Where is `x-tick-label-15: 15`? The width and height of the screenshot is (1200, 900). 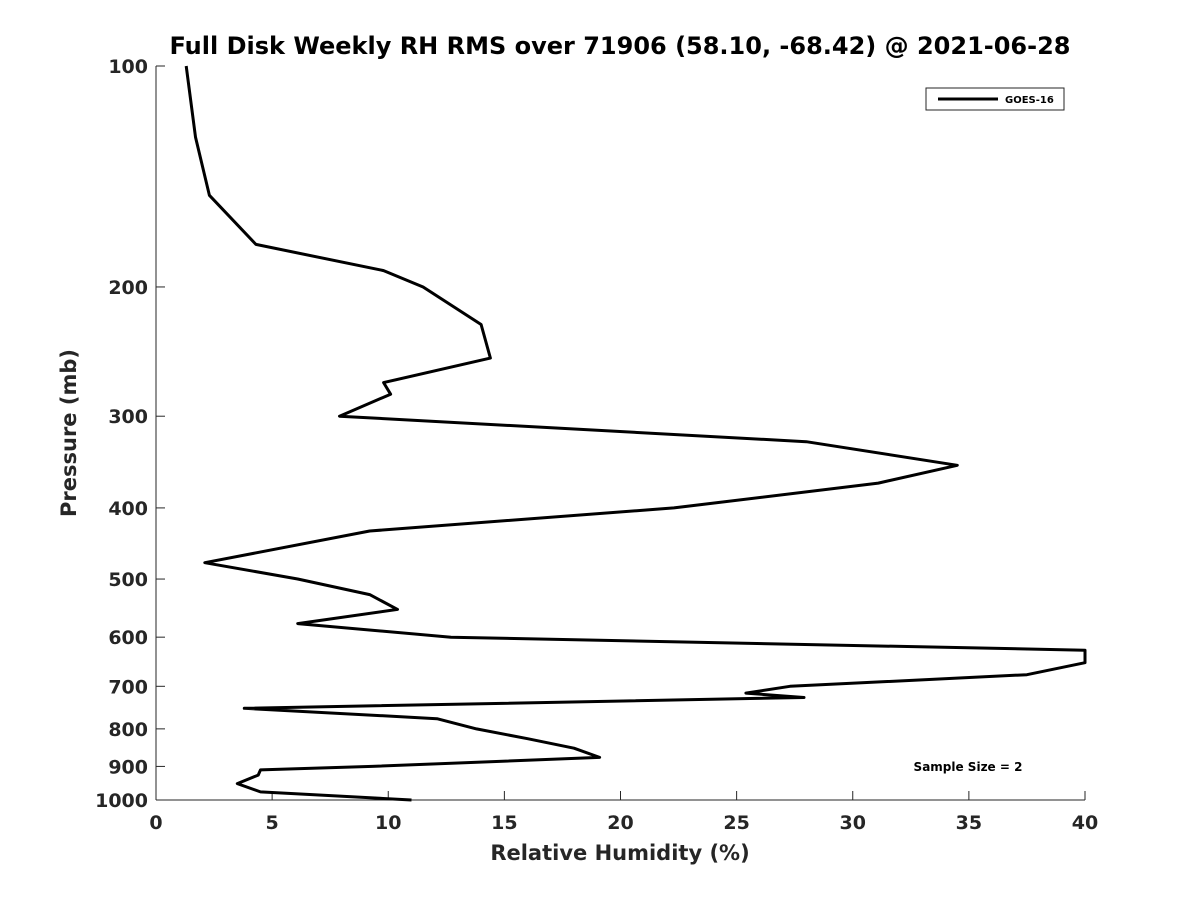
x-tick-label-15: 15 is located at coordinates (504, 823).